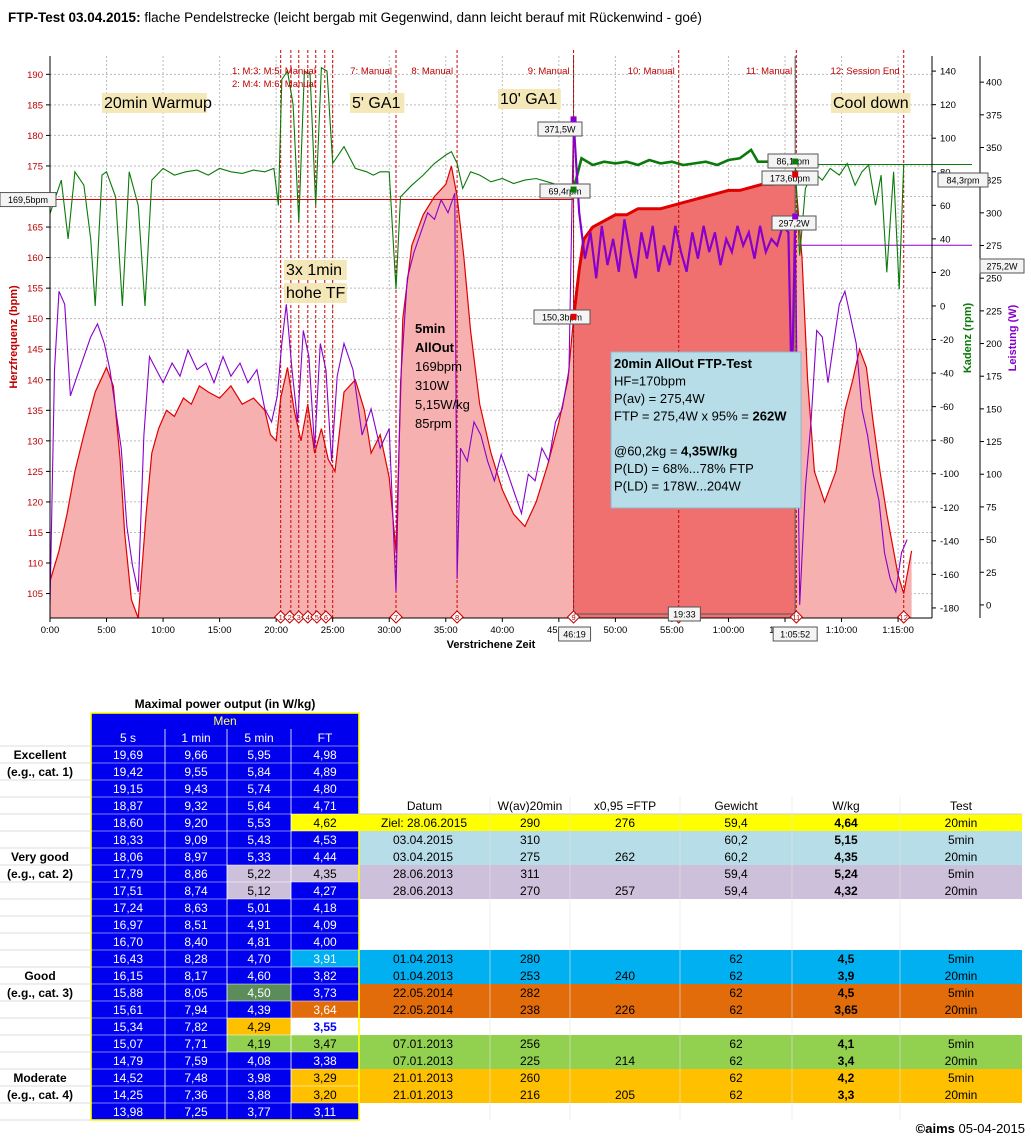 The image size is (1031, 1141). Describe the element at coordinates (794, 224) in the screenshot. I see `value-callout: 297,2W` at that location.